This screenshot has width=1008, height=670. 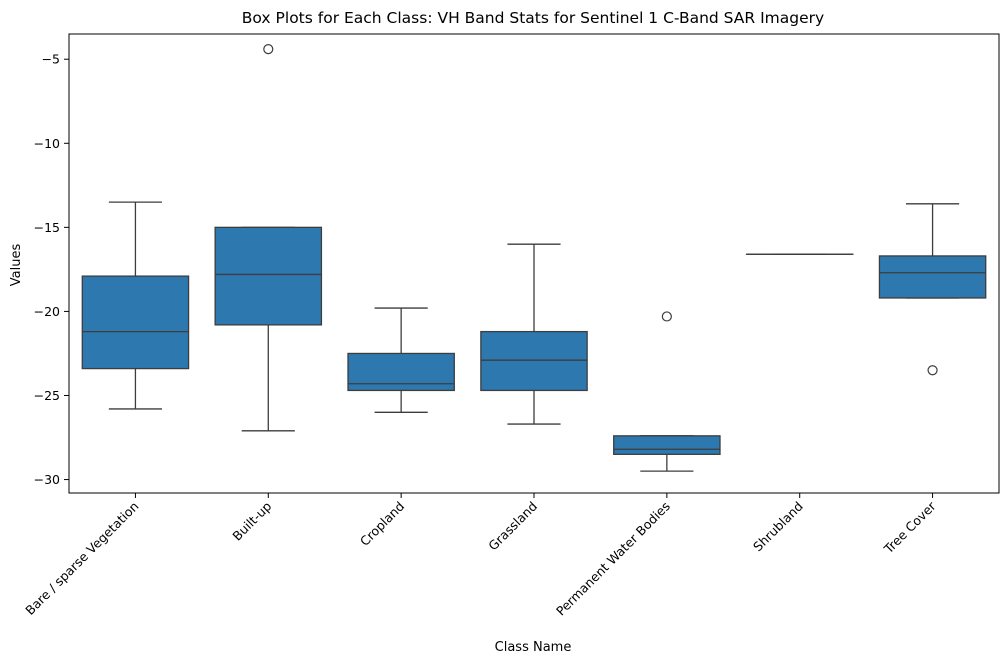 What do you see at coordinates (47, 143) in the screenshot?
I see `y-tick-label: −10` at bounding box center [47, 143].